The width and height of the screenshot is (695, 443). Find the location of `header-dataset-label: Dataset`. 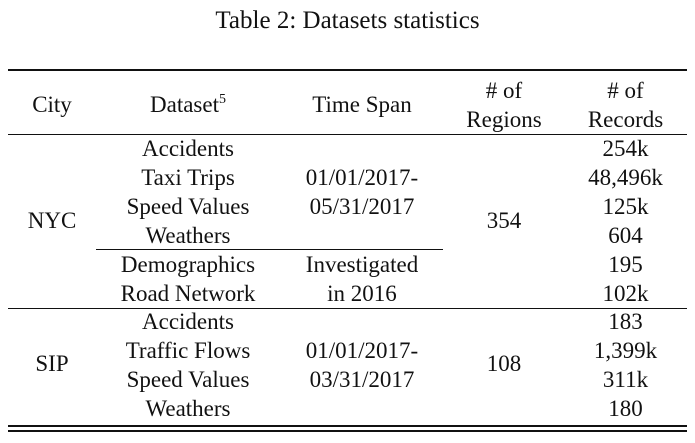

header-dataset-label: Dataset is located at coordinates (184, 104).